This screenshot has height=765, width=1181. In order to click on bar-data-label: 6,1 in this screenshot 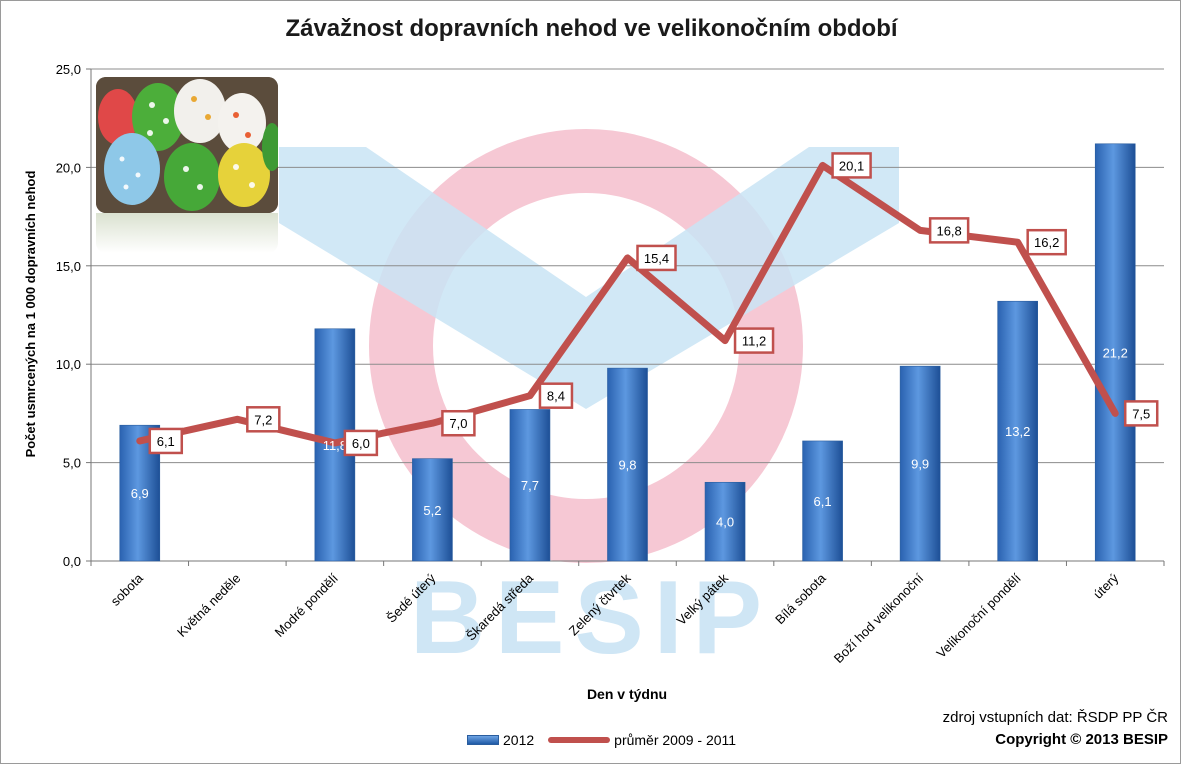, I will do `click(823, 501)`.